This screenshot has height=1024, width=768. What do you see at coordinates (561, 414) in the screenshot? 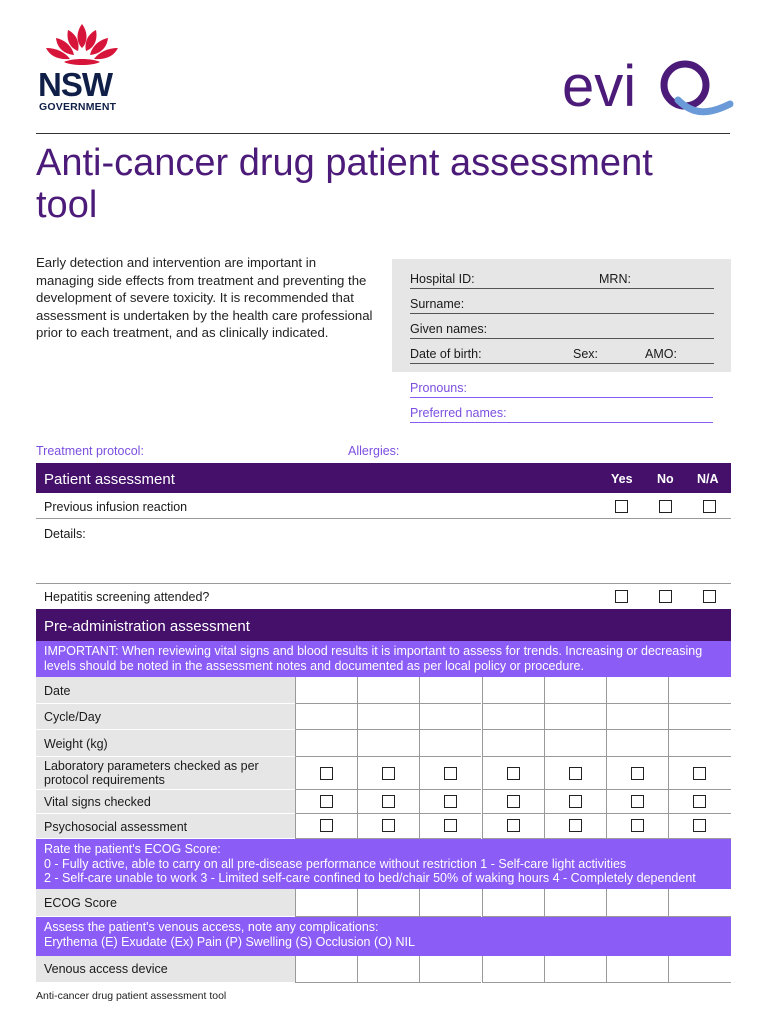
I see `preferred-names-field: Preferred names:` at bounding box center [561, 414].